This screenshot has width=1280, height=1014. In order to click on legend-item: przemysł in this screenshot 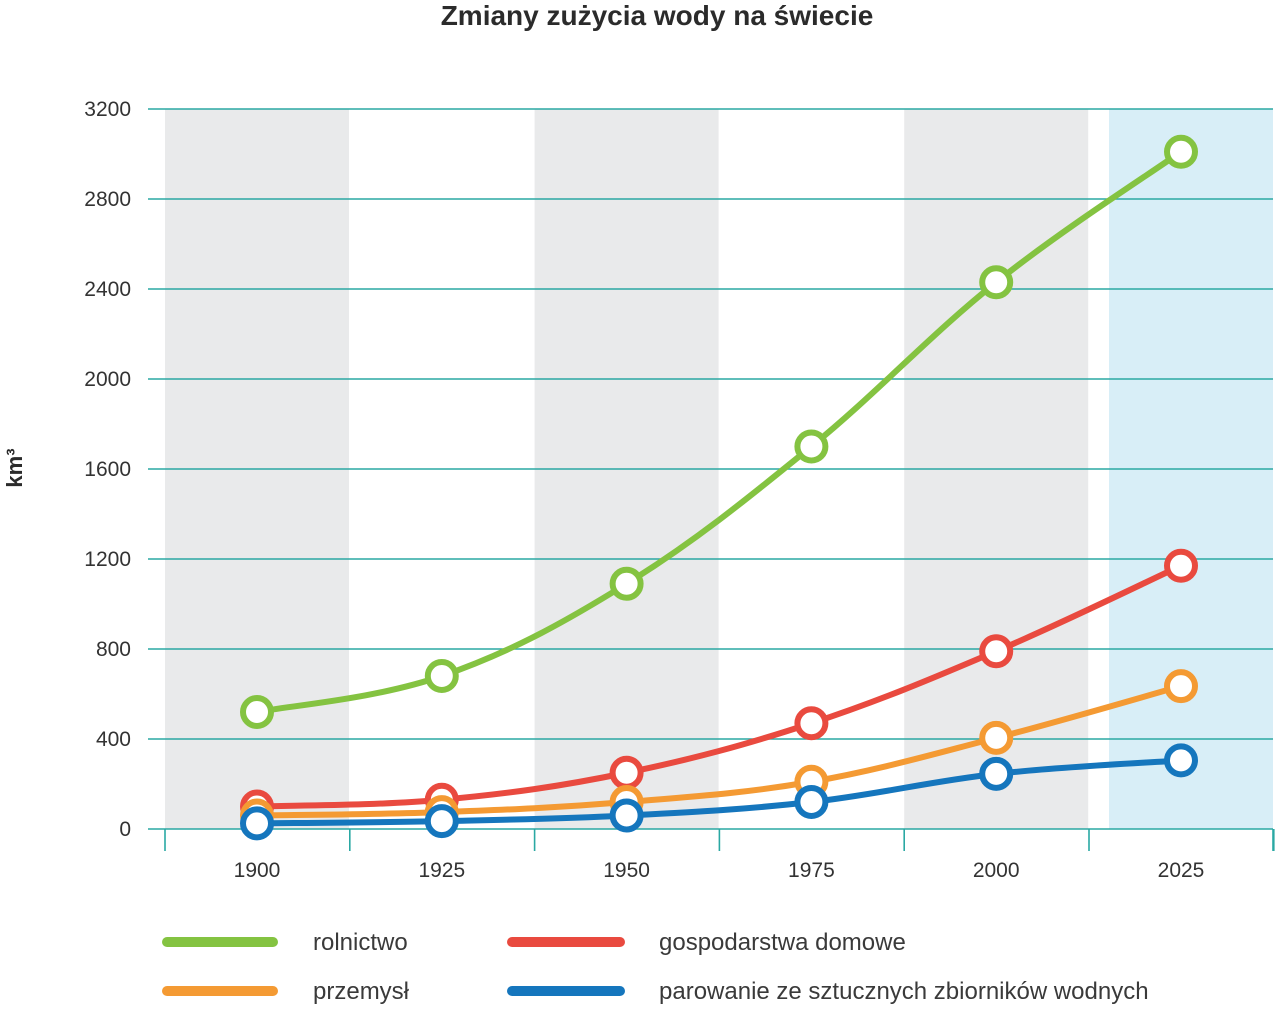, I will do `click(286, 991)`.